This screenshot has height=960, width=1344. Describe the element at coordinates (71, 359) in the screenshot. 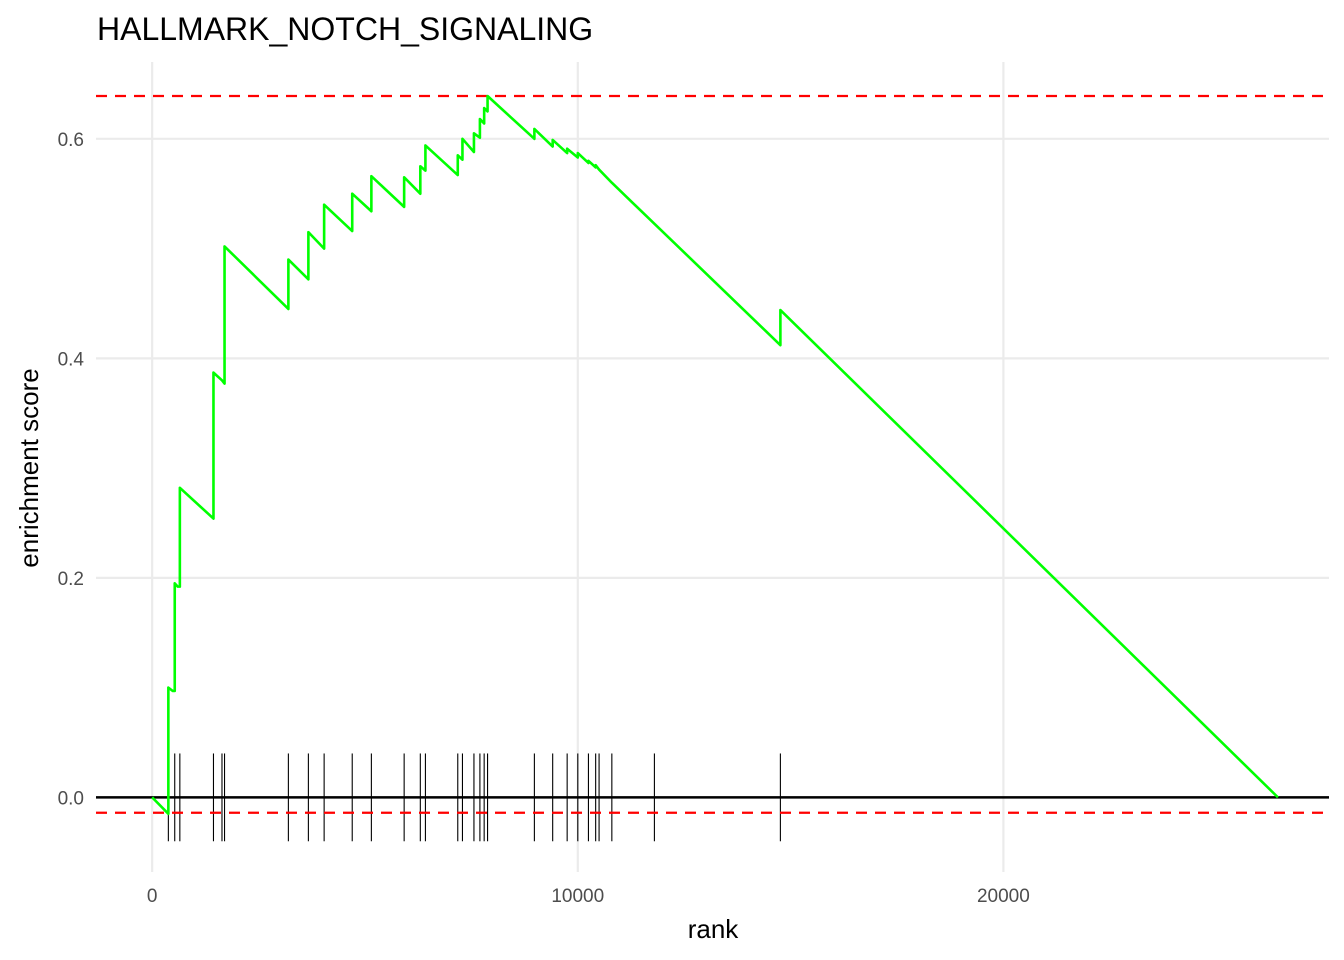

I see `y-tick-label: 0.4` at that location.